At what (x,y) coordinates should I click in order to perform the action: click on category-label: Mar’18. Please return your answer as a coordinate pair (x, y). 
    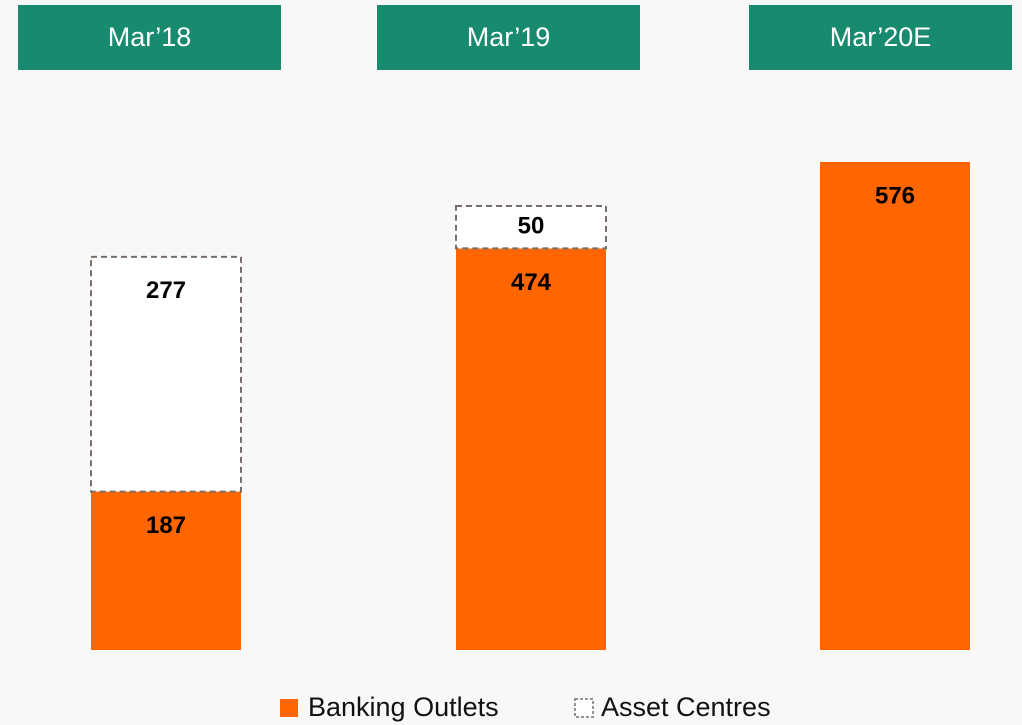
    Looking at the image, I should click on (150, 37).